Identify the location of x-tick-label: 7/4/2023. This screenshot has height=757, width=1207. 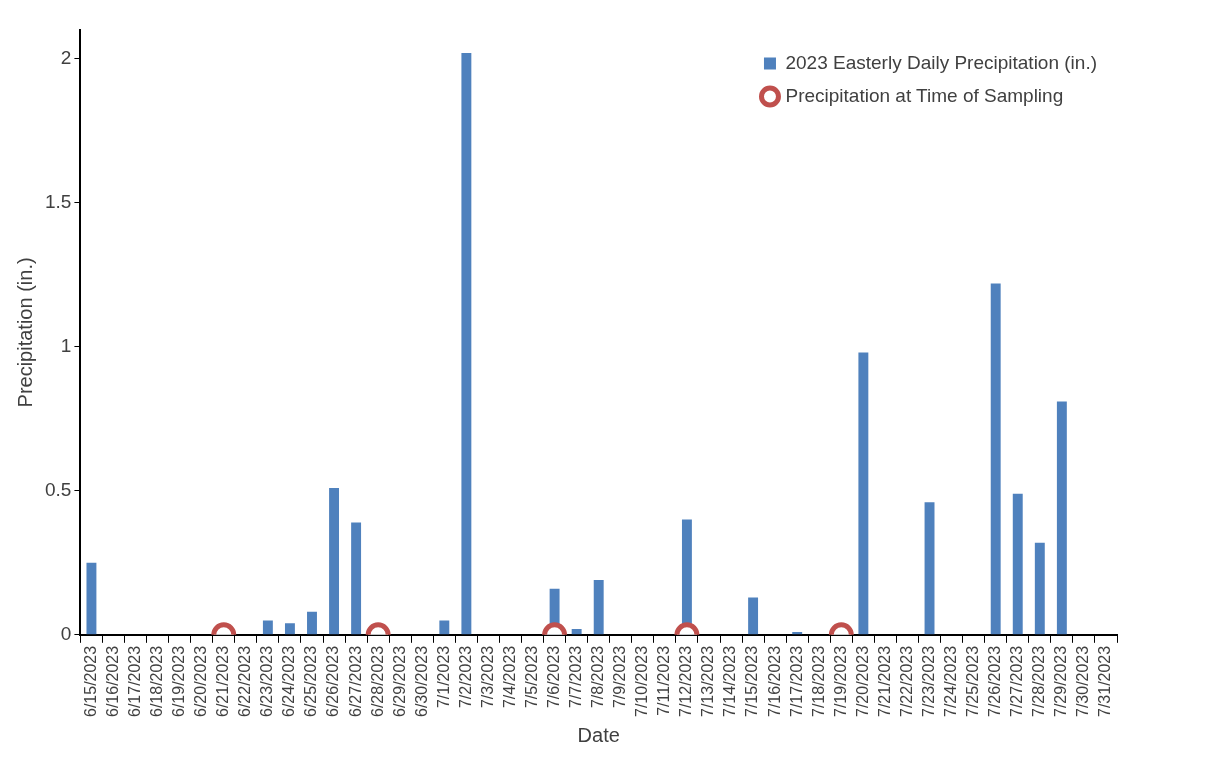
(509, 677).